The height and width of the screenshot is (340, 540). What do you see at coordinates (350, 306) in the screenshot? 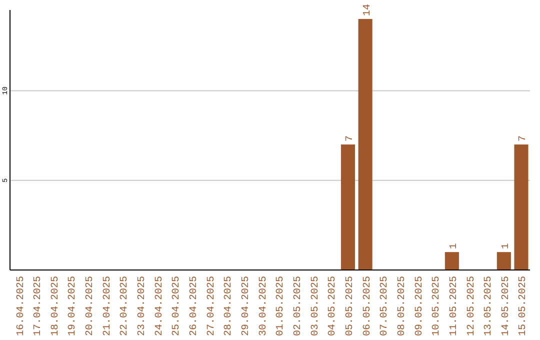
I see `x-tick-label: 05.05.2025` at bounding box center [350, 306].